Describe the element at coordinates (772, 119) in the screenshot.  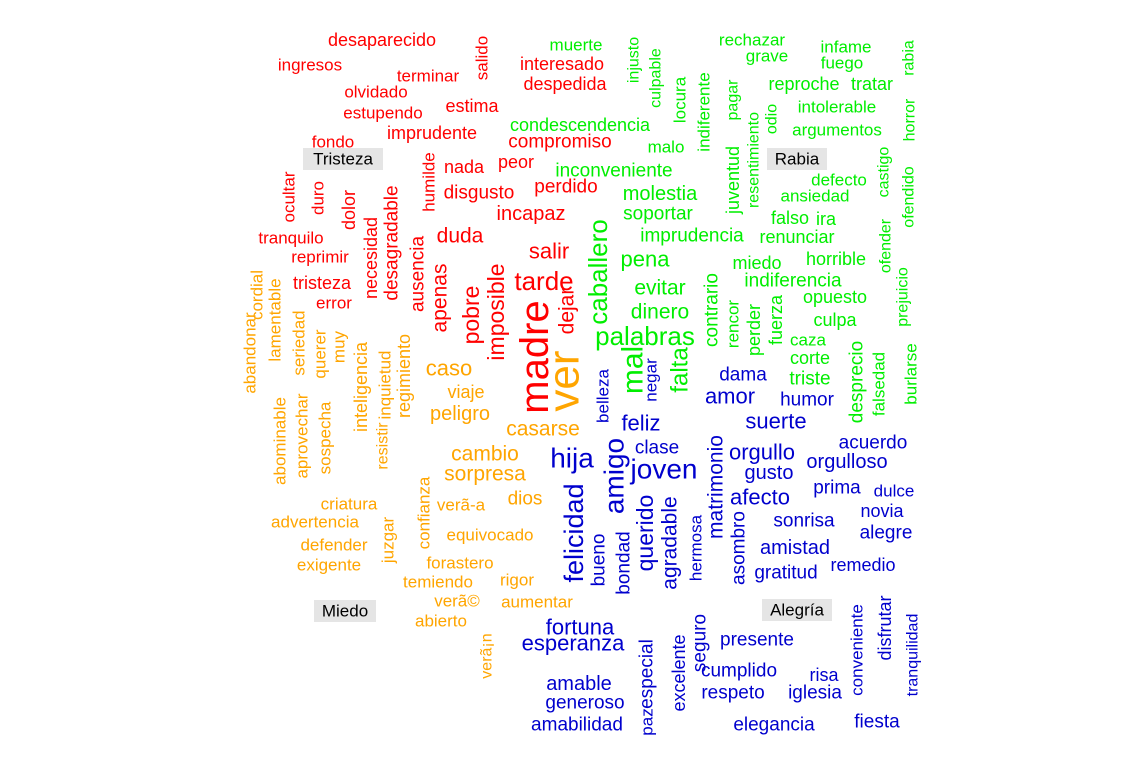
I see `word-odio: odio` at that location.